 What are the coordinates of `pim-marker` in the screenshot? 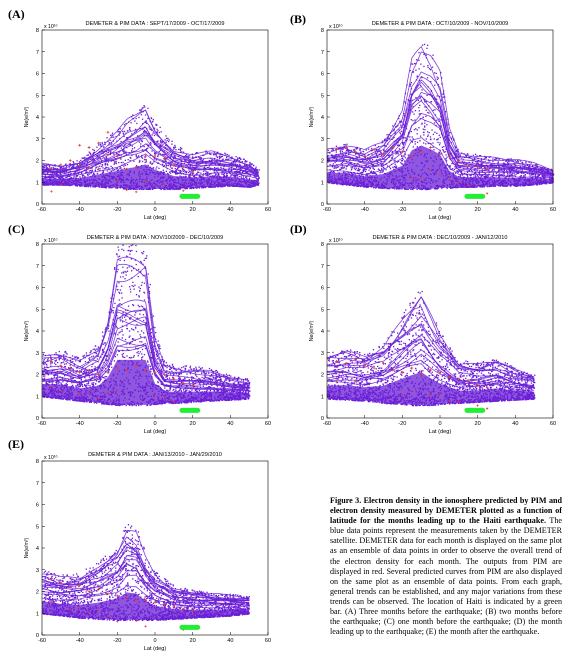 It's located at (126, 190).